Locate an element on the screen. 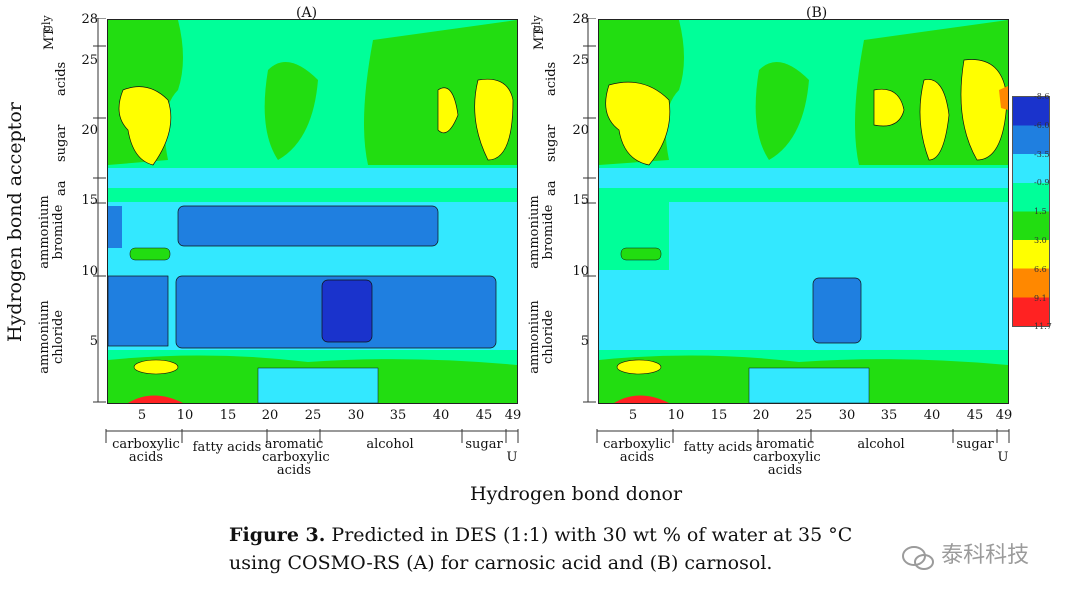 This screenshot has height=599, width=1080. colorbar-label: 3.0 is located at coordinates (1040, 240).